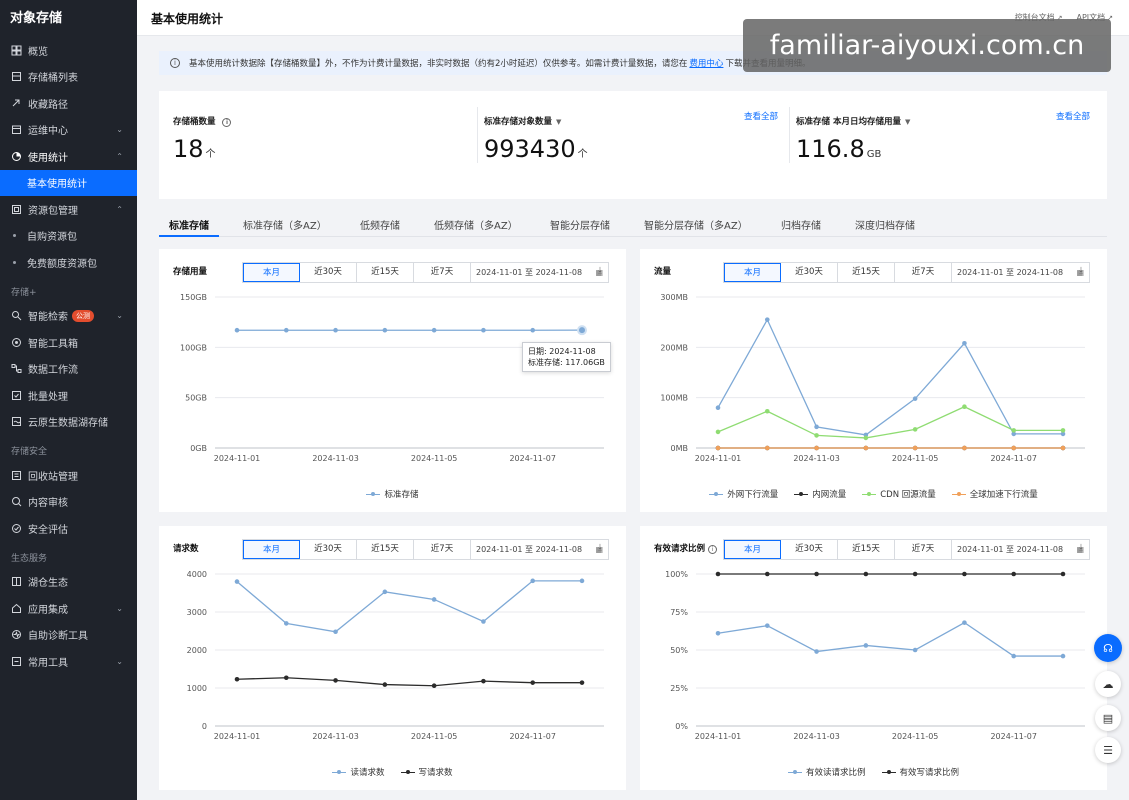 The width and height of the screenshot is (1129, 800). What do you see at coordinates (193, 347) in the screenshot?
I see `y-tick-label: 100GB` at bounding box center [193, 347].